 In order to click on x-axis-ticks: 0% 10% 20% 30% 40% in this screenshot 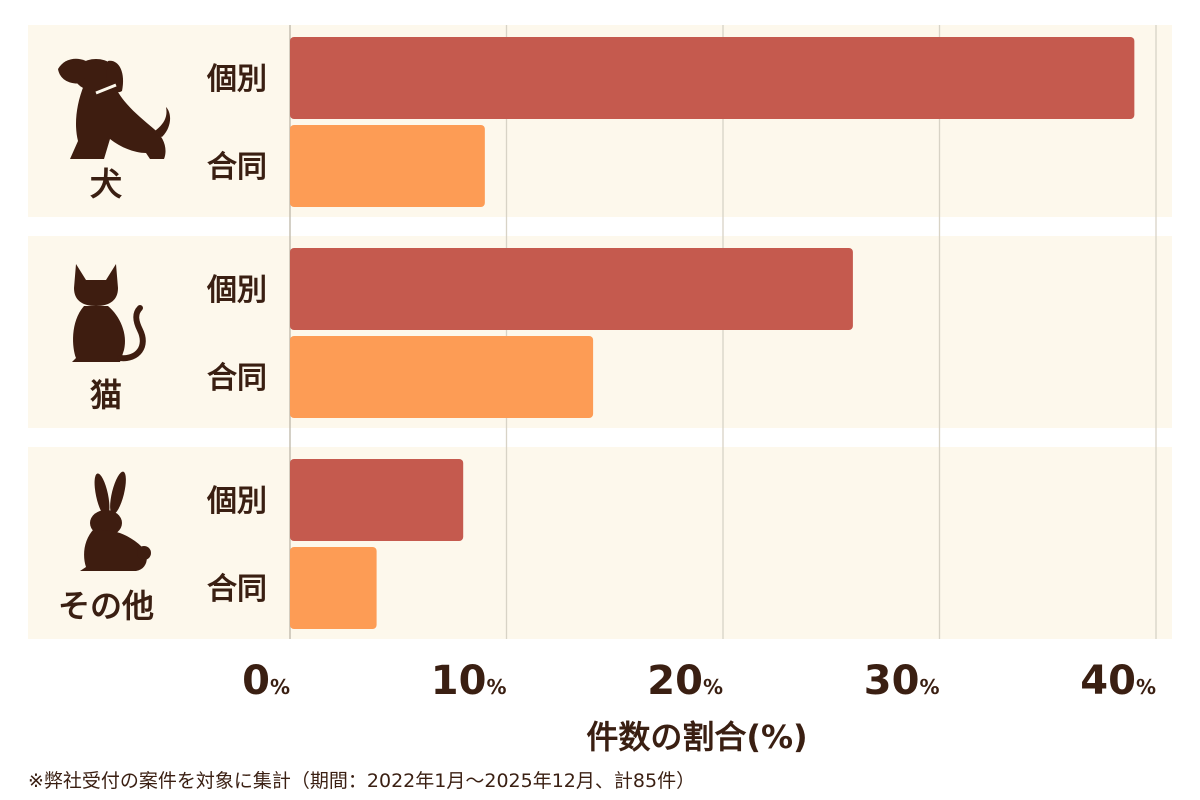, I will do `click(699, 681)`.